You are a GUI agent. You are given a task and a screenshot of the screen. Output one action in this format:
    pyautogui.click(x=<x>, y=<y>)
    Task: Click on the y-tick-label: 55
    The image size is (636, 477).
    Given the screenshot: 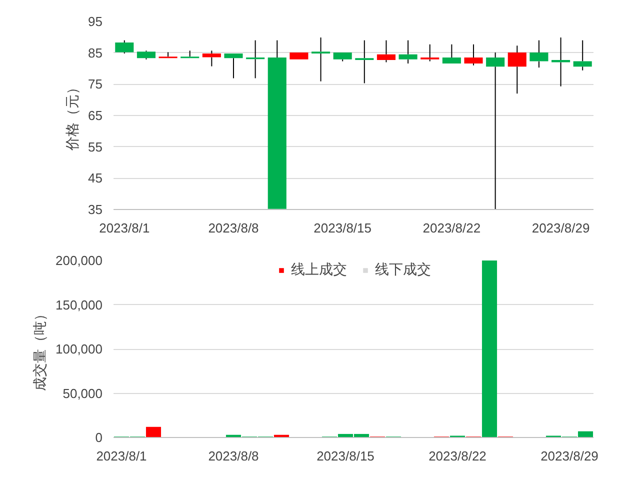 What is the action you would take?
    pyautogui.click(x=95, y=146)
    